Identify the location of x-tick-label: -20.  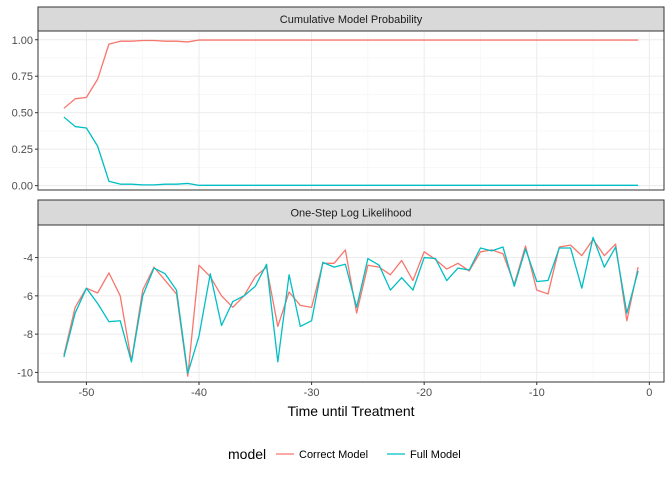
(424, 393).